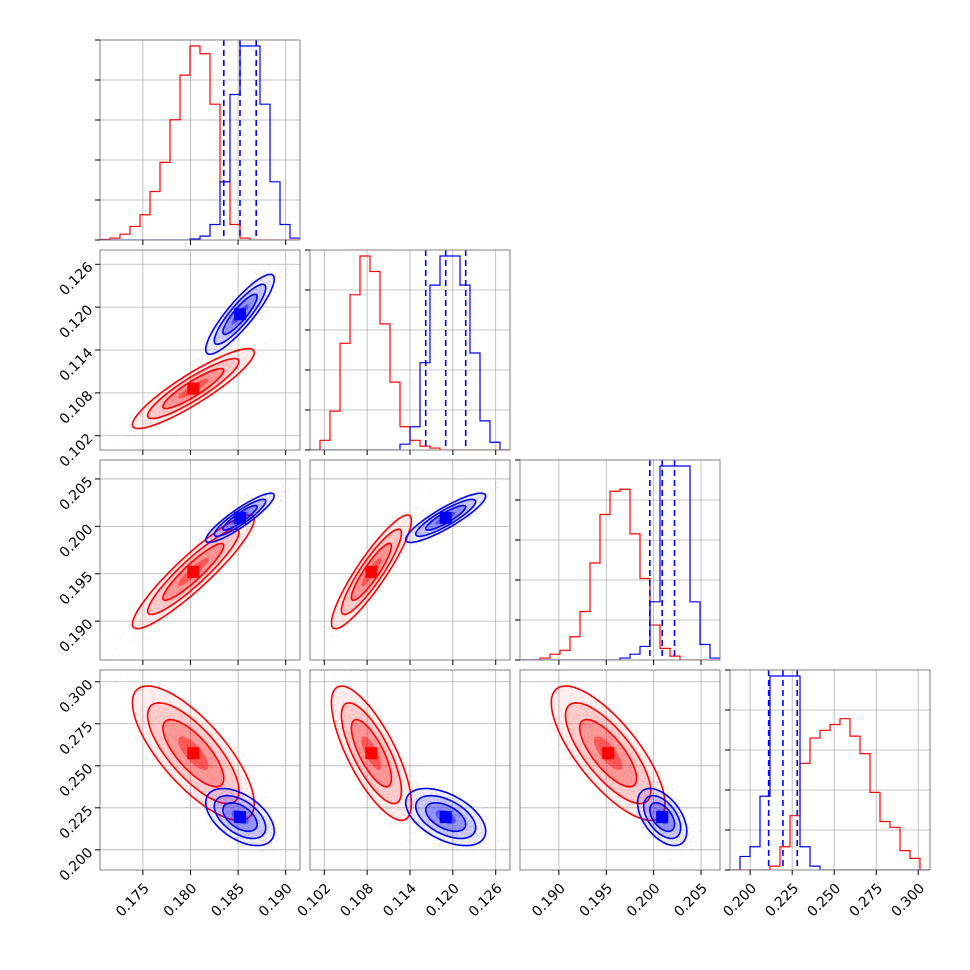 The height and width of the screenshot is (970, 970). What do you see at coordinates (181, 901) in the screenshot?
I see `x-tick-label: 0.180` at bounding box center [181, 901].